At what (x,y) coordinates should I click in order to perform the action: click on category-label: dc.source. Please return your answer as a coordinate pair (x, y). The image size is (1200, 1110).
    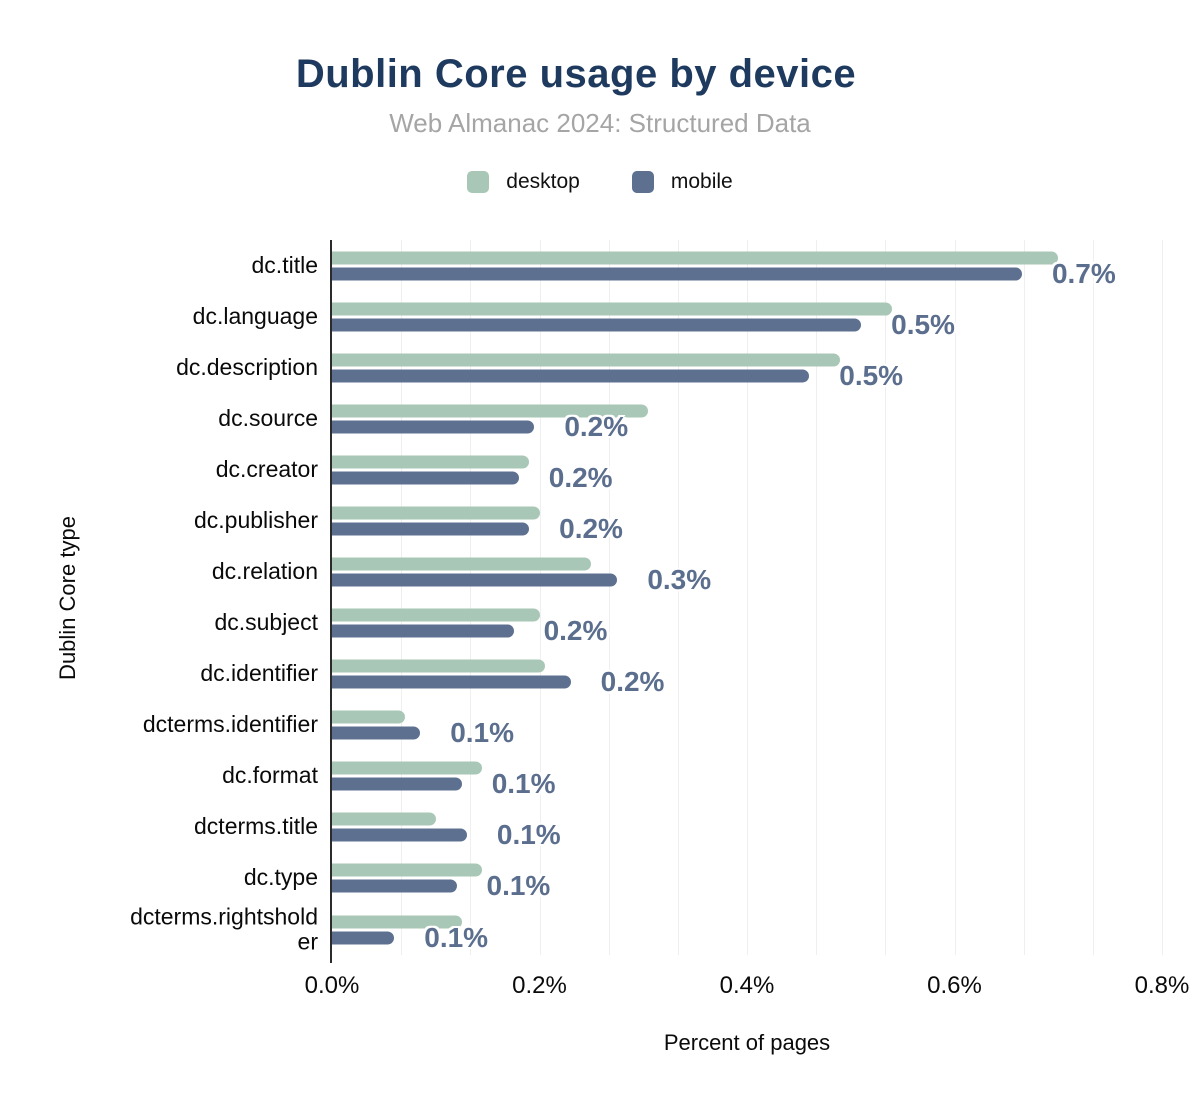
    Looking at the image, I should click on (268, 417).